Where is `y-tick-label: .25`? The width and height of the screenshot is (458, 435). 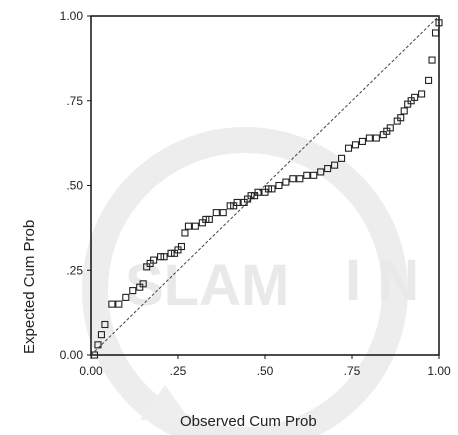
y-tick-label: .25 is located at coordinates (74, 270).